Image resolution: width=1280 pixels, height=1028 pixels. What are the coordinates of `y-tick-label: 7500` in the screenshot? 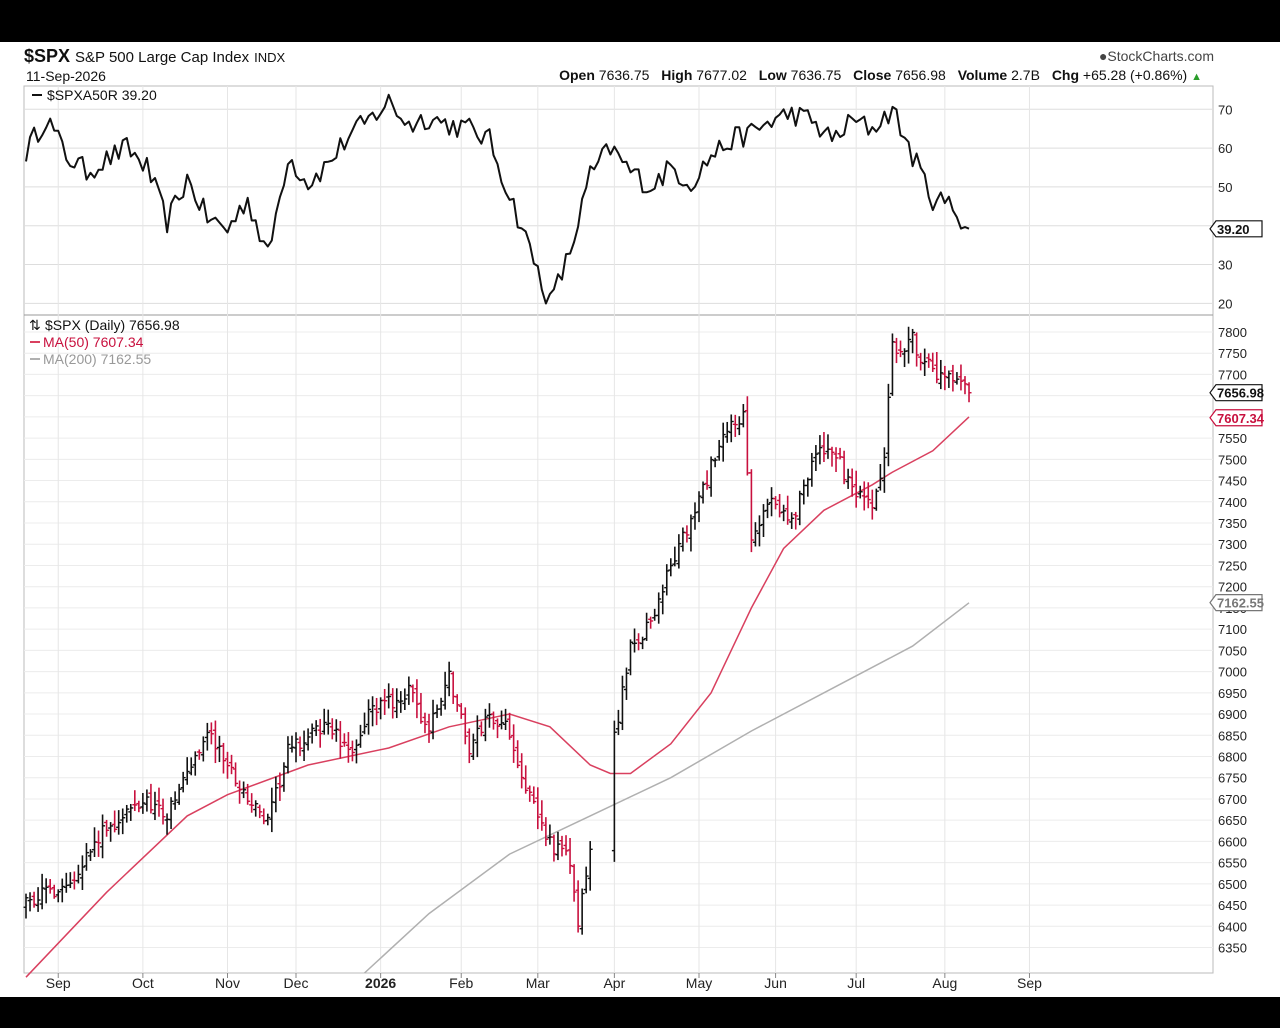 It's located at (1232, 459).